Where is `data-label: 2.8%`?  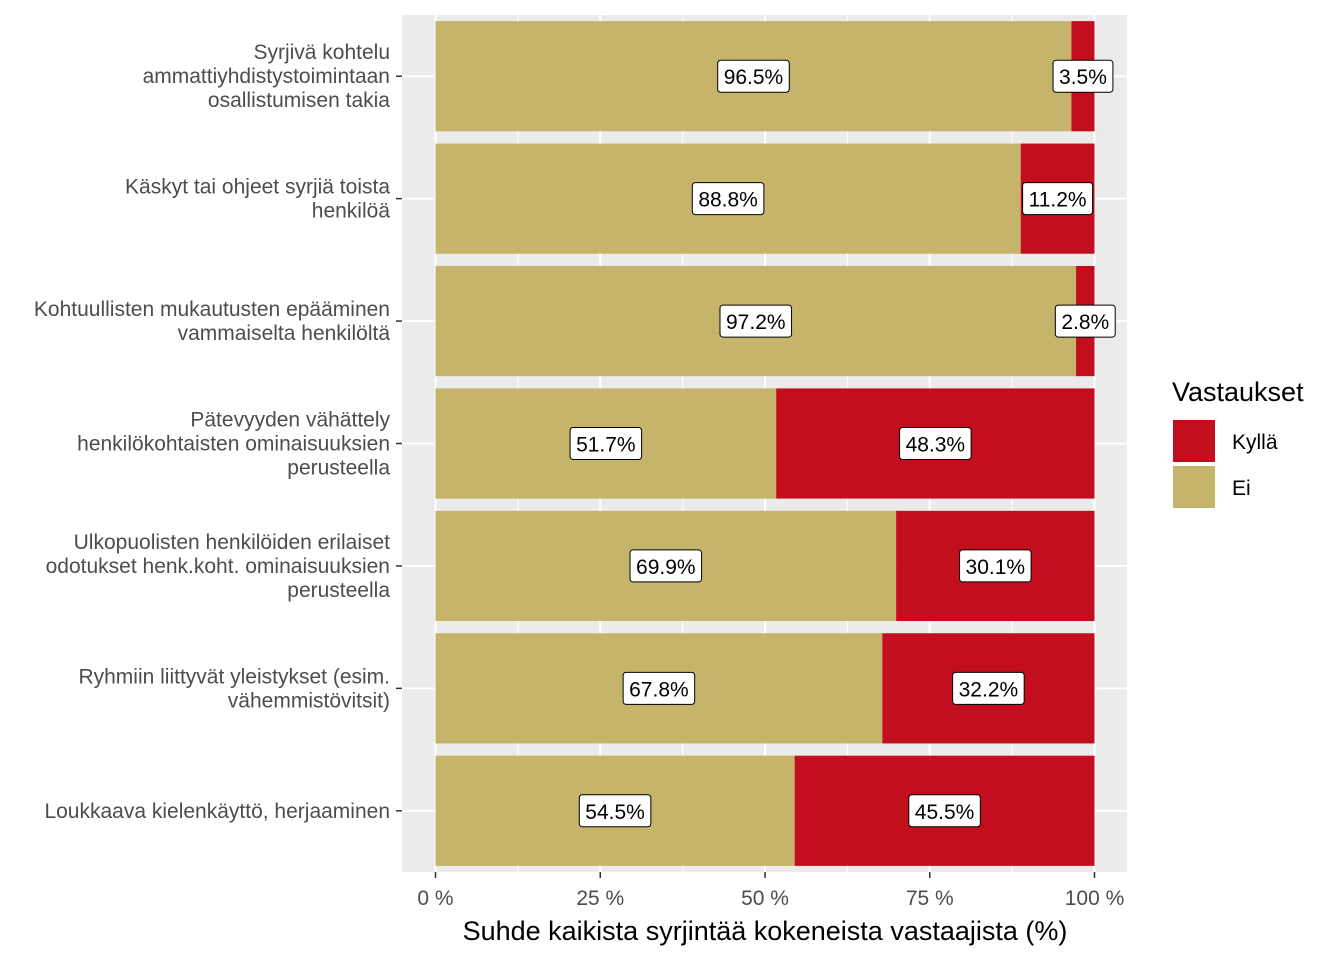 data-label: 2.8% is located at coordinates (1085, 321).